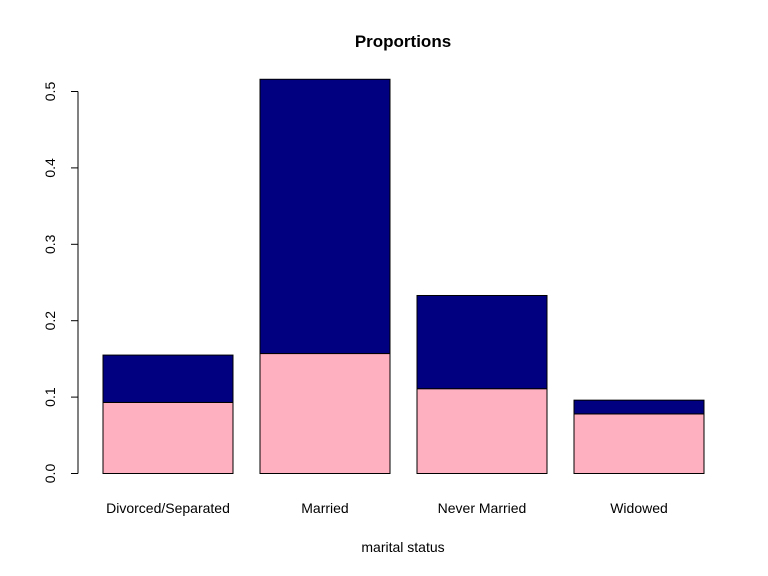  I want to click on x-tick-label: Divorced/Separated, so click(168, 508).